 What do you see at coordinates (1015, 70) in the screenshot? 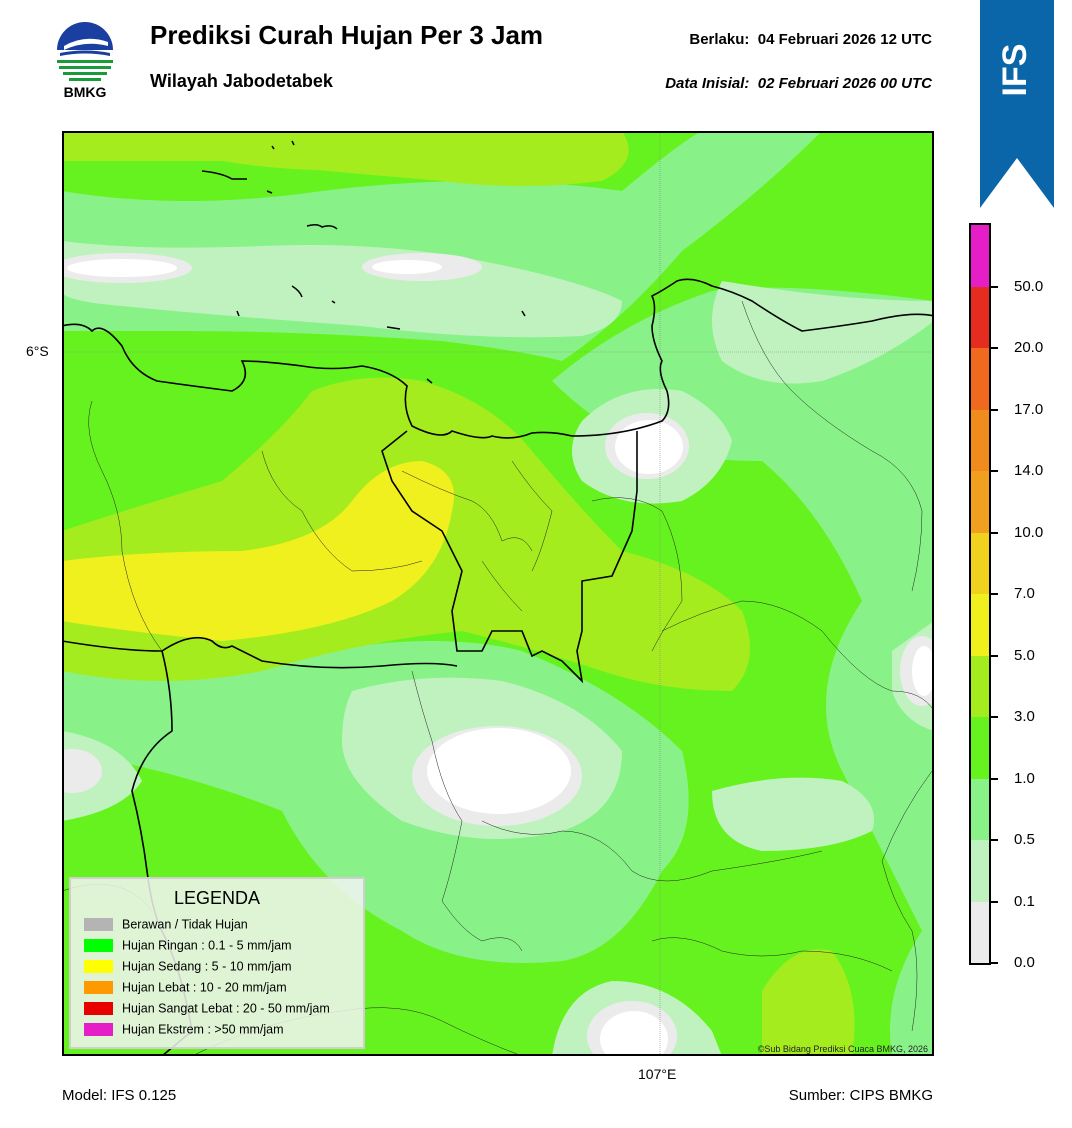
I see `banner-text: IFS` at bounding box center [1015, 70].